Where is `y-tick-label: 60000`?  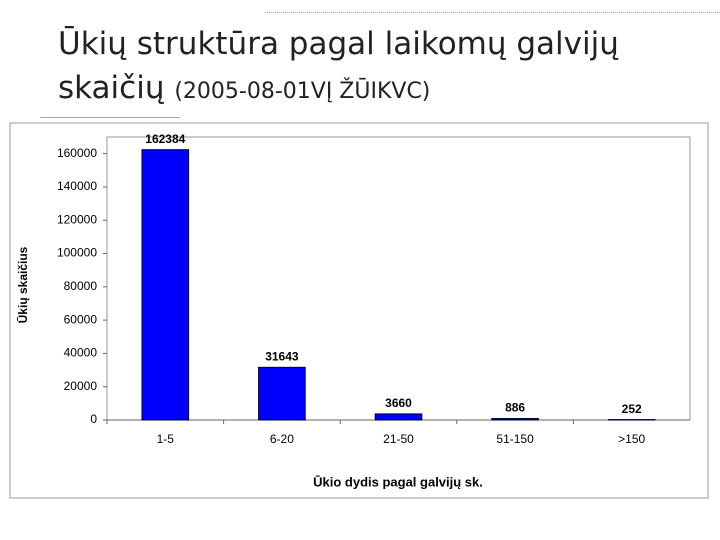
y-tick-label: 60000 is located at coordinates (81, 319).